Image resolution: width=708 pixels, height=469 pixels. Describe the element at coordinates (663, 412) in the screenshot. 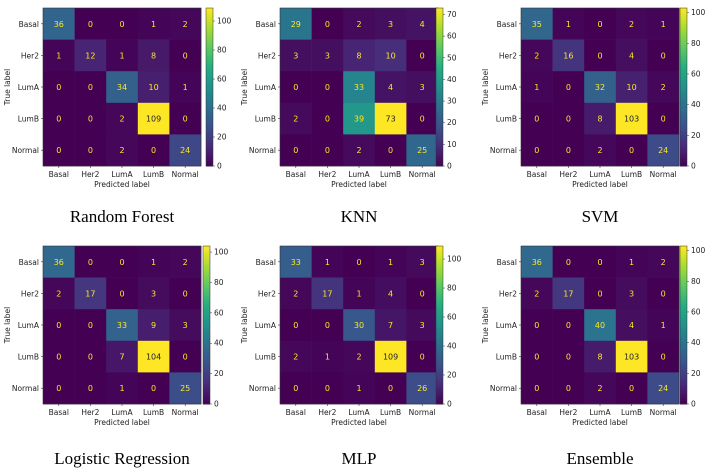

I see `x-tick-label: Normal` at that location.